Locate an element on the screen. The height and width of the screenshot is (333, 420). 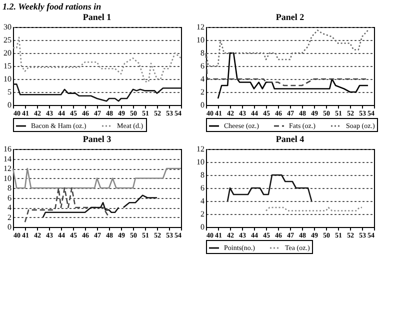
y-tick-label: 30 is located at coordinates (8, 27).